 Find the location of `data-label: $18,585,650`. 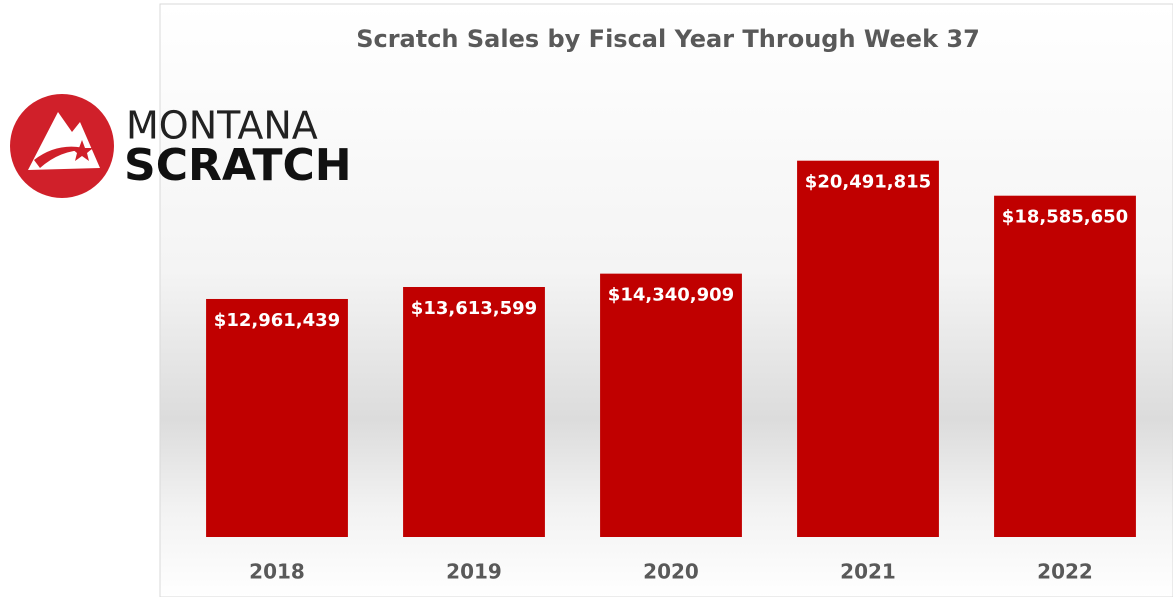

data-label: $18,585,650 is located at coordinates (1065, 217).